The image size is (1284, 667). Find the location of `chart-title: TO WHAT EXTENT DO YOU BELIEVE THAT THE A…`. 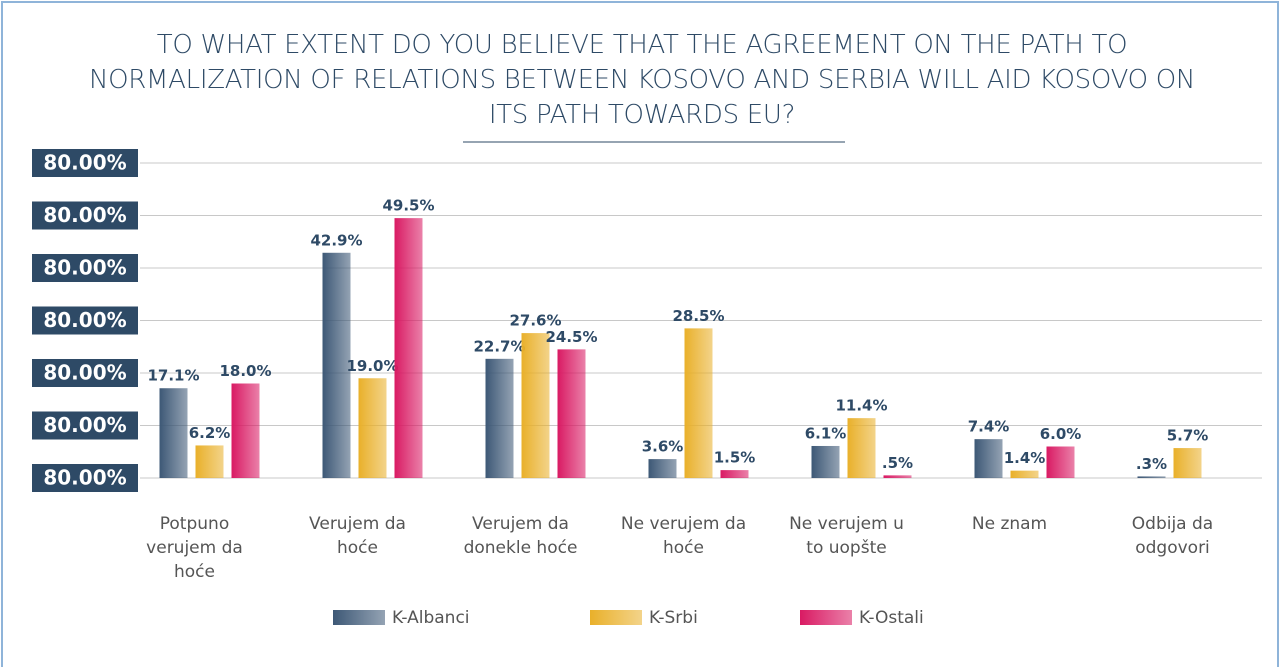

chart-title: TO WHAT EXTENT DO YOU BELIEVE THAT THE A… is located at coordinates (642, 80).